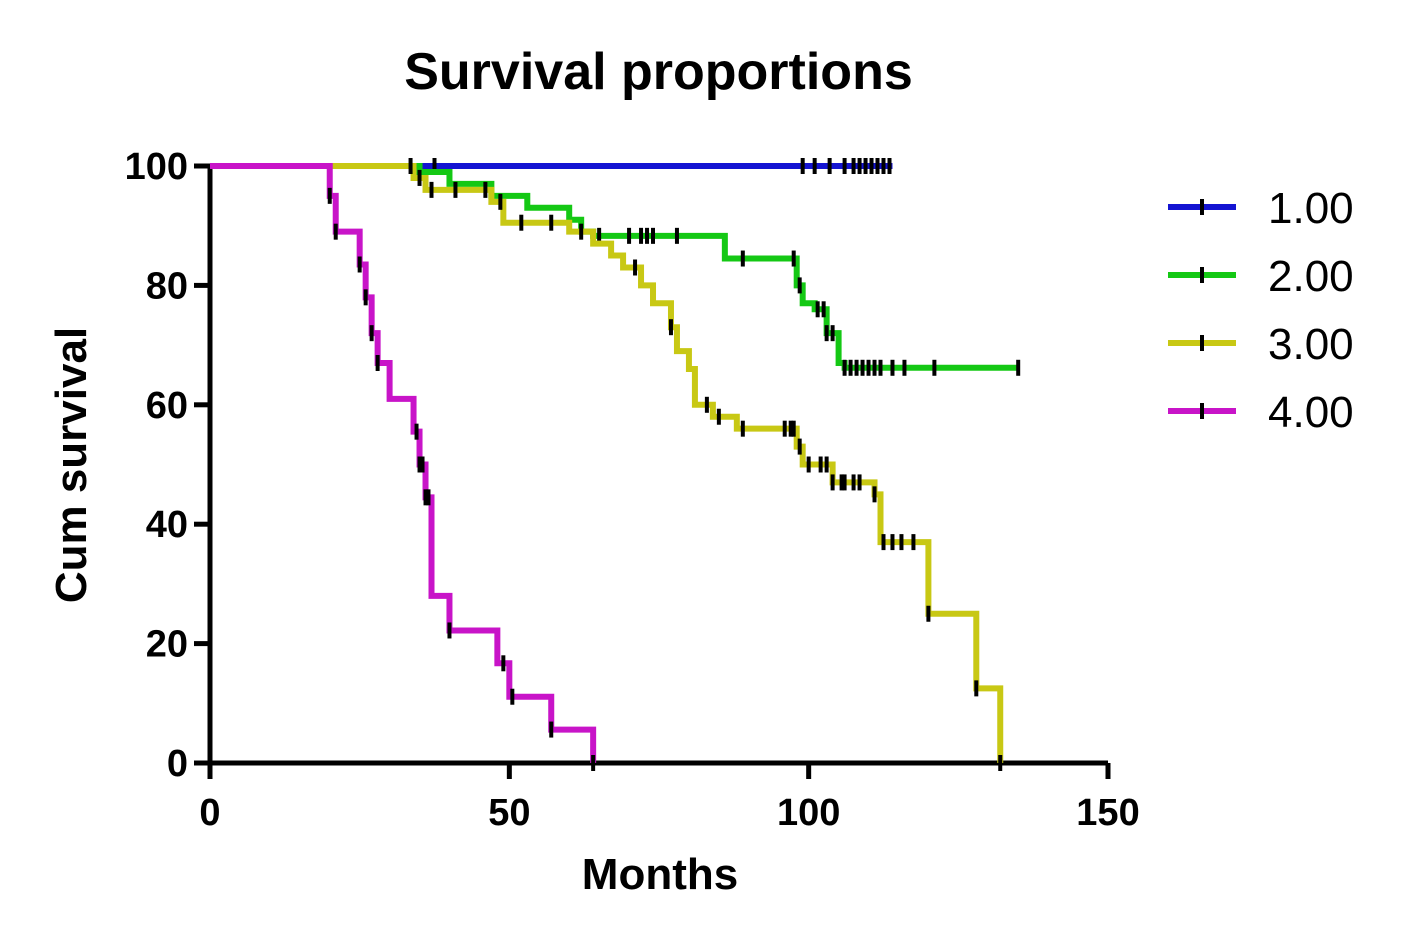 The image size is (1407, 946). What do you see at coordinates (1261, 310) in the screenshot?
I see `legend: 1.00 2.00 3.00 4.00` at bounding box center [1261, 310].